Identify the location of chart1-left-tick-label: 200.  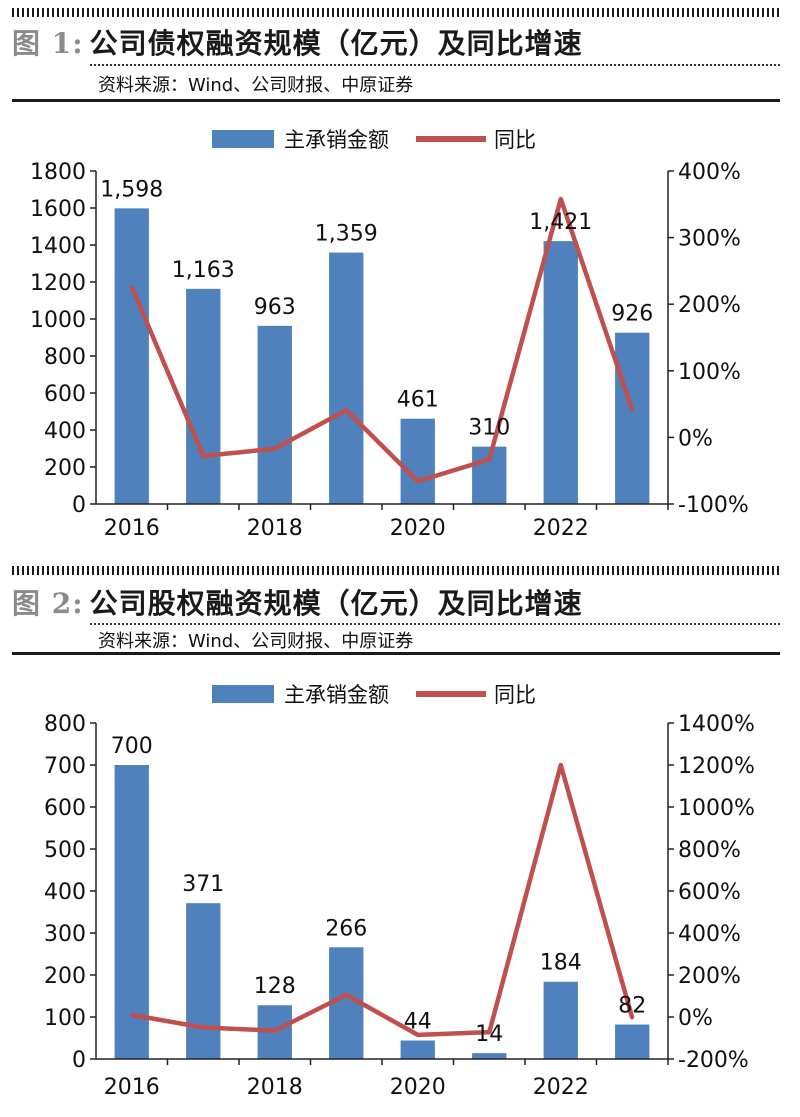
(65, 468).